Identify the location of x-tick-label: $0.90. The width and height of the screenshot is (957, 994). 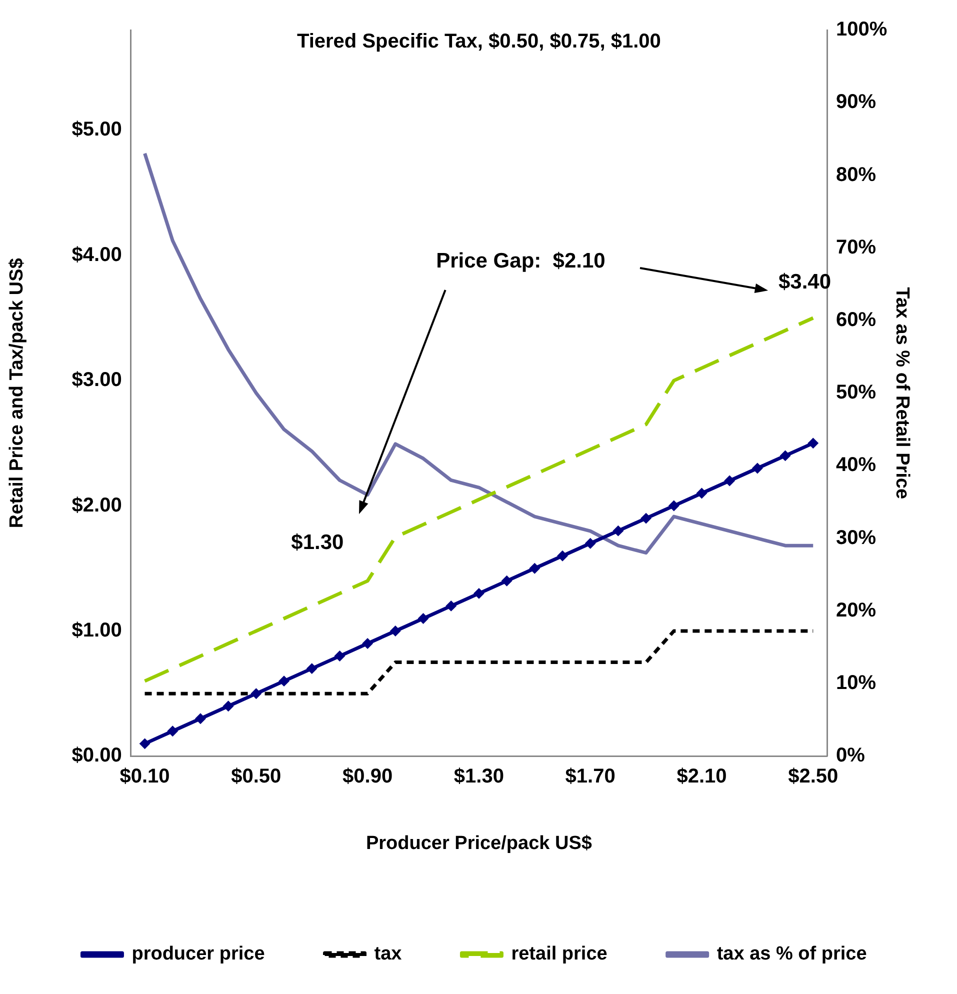
(367, 777).